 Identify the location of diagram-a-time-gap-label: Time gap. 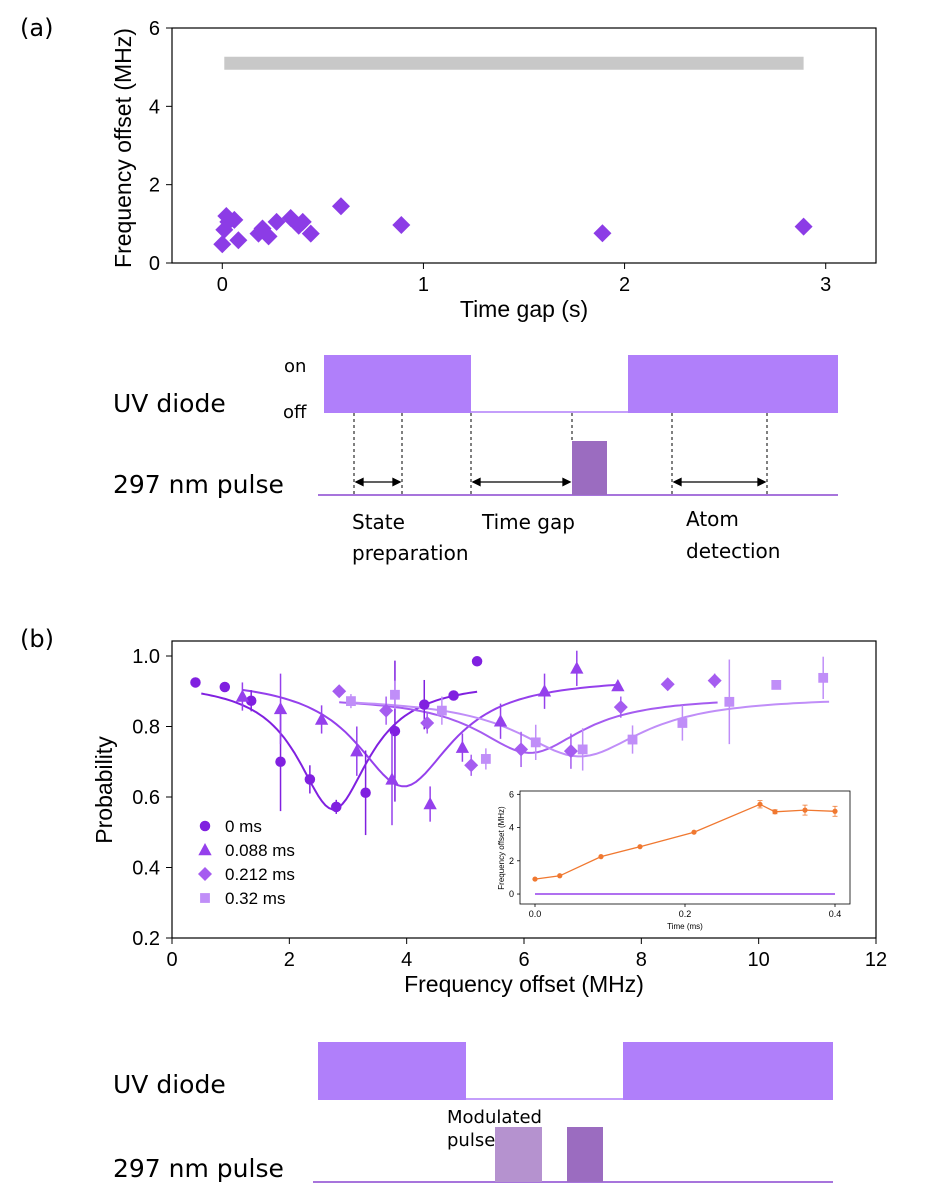
(528, 522).